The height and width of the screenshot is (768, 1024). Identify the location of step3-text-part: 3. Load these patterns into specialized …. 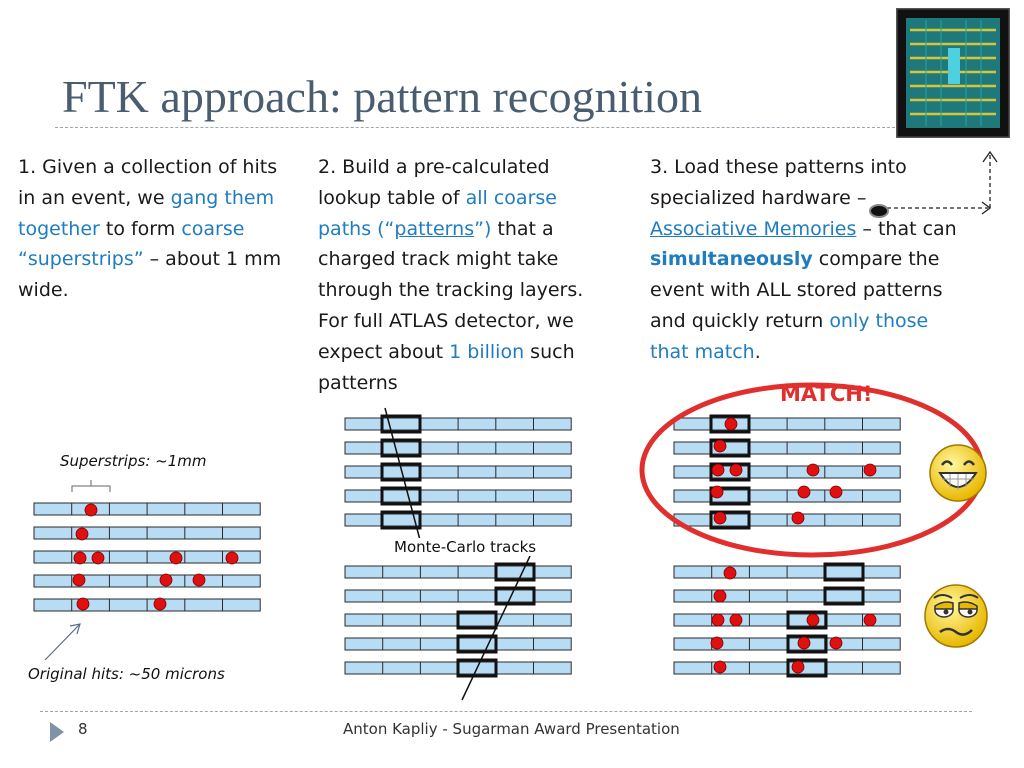
(778, 182).